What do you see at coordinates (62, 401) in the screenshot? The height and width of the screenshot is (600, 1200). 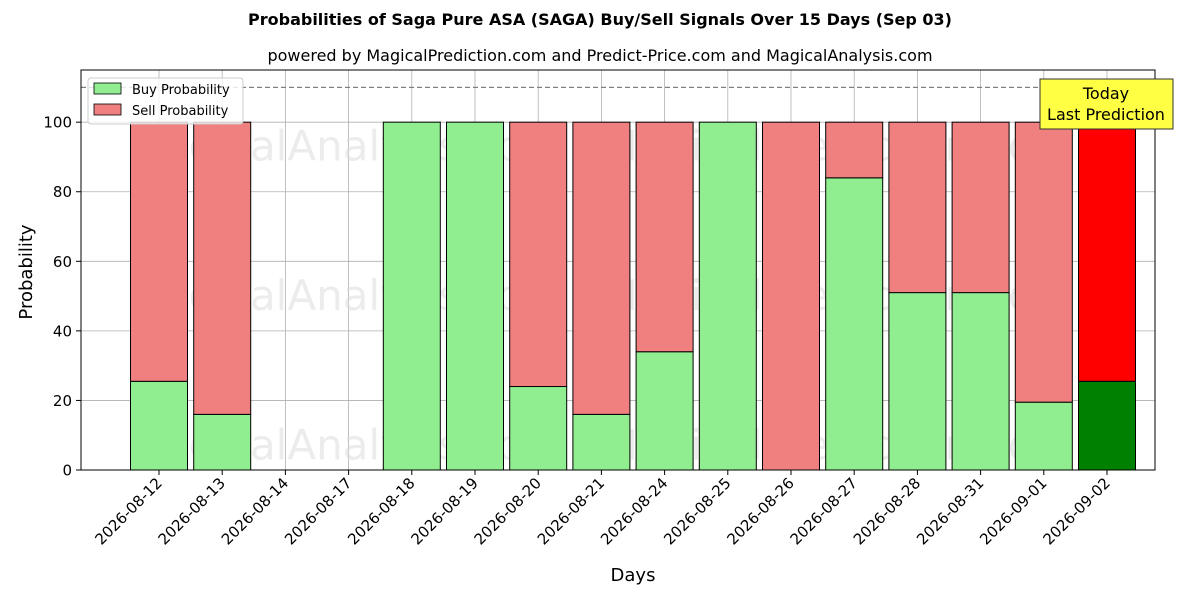 I see `y-tick-label: 20` at bounding box center [62, 401].